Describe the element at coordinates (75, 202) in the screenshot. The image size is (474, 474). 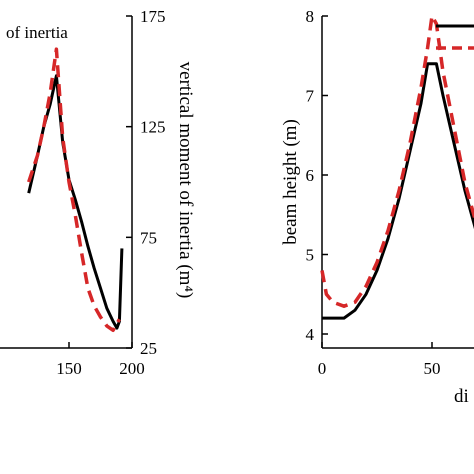
I see `solid-series-line` at that location.